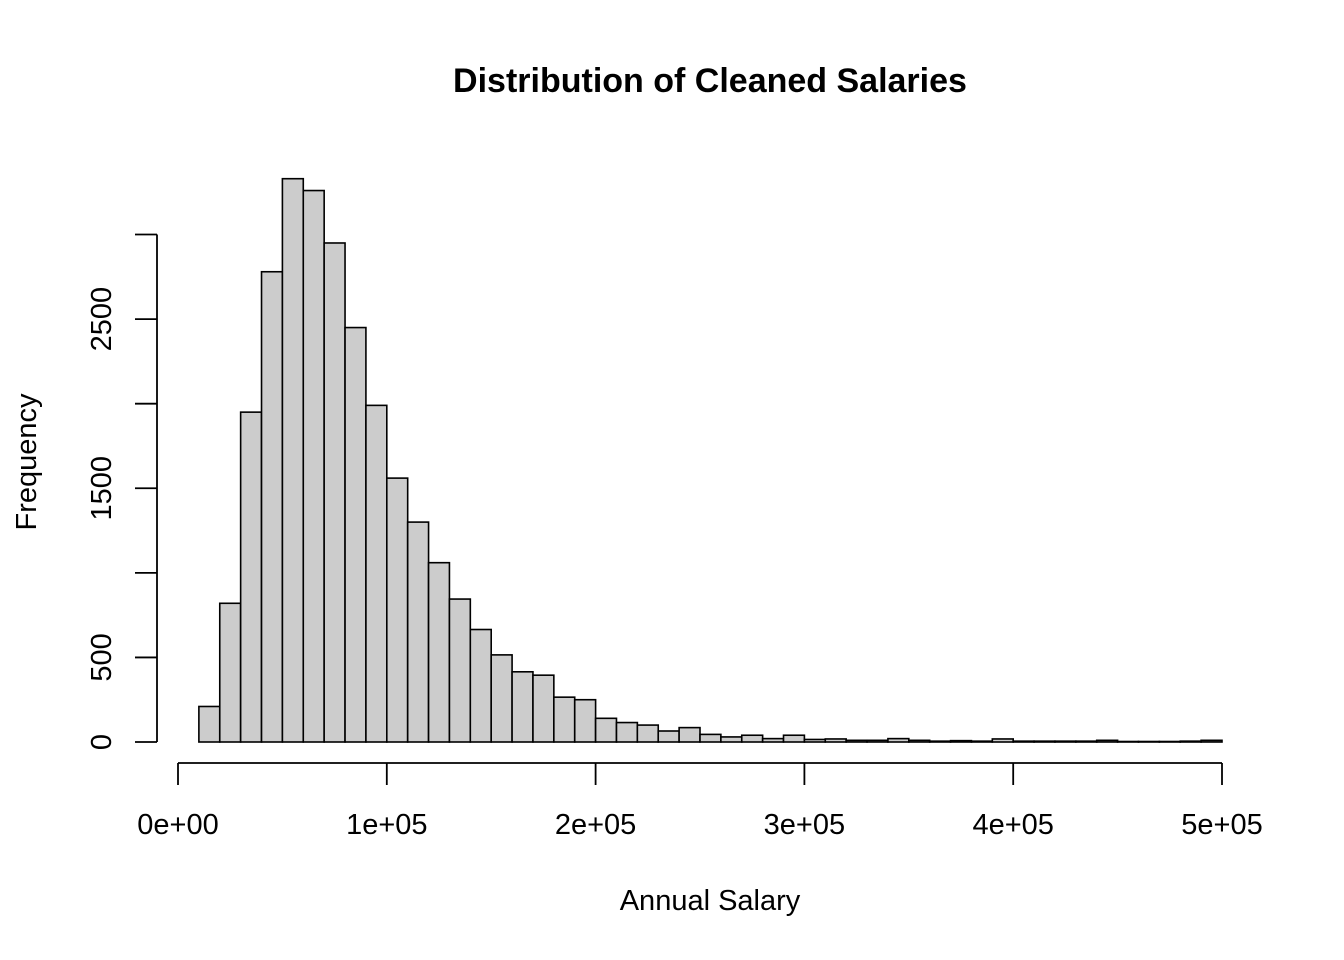 The image size is (1344, 960). What do you see at coordinates (386, 825) in the screenshot?
I see `x-tick-label: 1e+05` at bounding box center [386, 825].